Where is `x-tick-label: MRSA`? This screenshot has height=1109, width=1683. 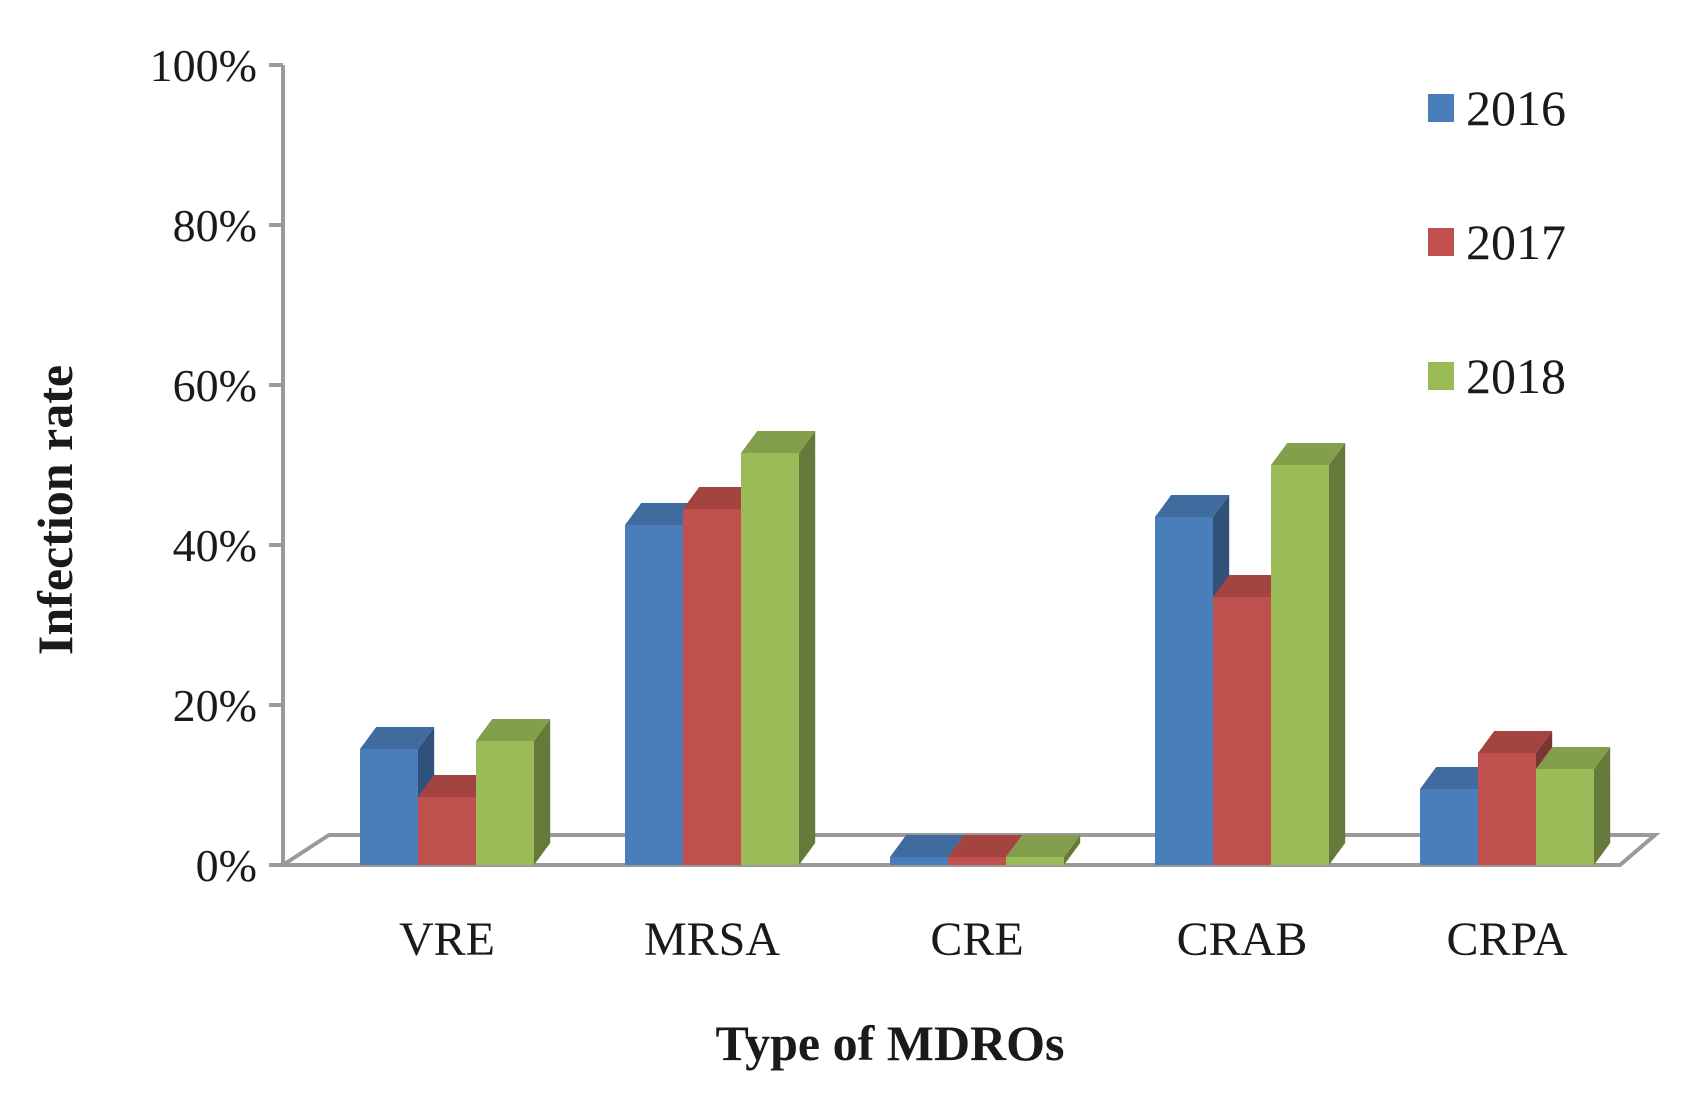
x-tick-label: MRSA is located at coordinates (712, 939).